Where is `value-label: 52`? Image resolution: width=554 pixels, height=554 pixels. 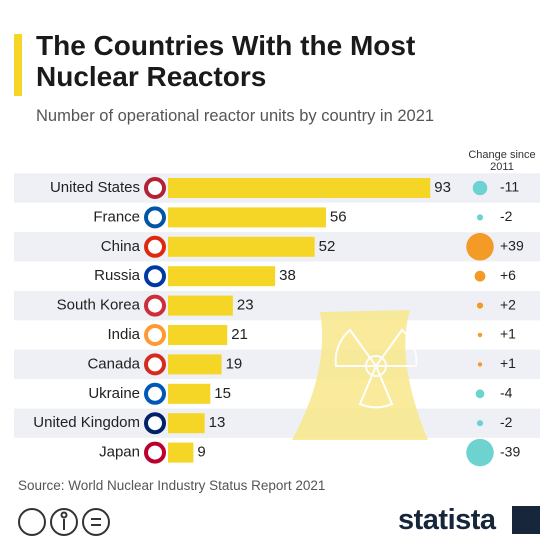
value-label: 52 is located at coordinates (327, 246).